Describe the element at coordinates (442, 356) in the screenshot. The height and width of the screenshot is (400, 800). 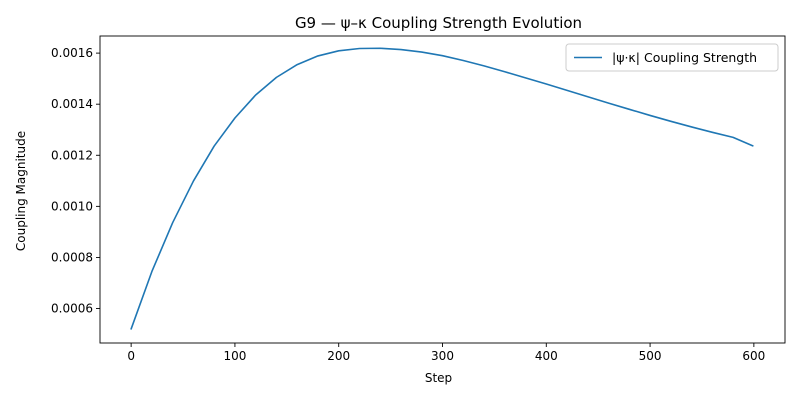
I see `x-tick-label: 300` at that location.